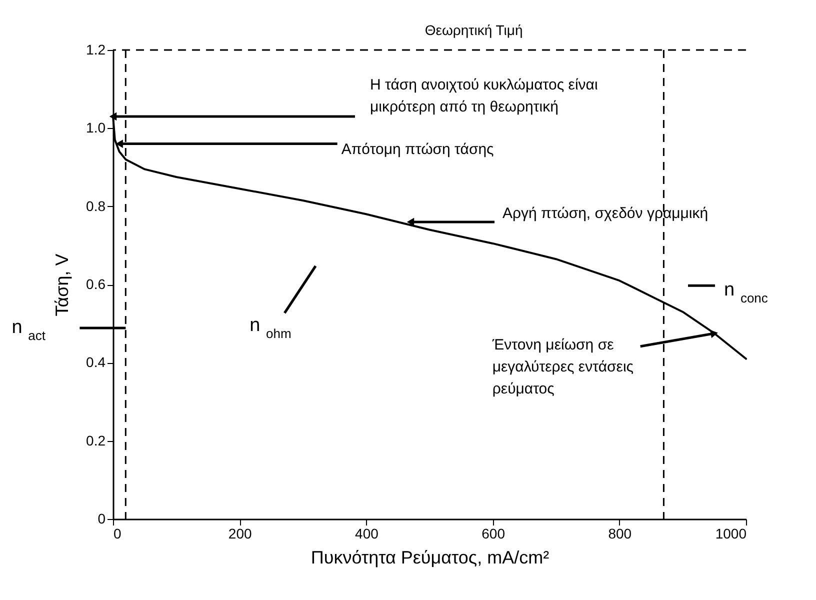 The width and height of the screenshot is (816, 600). Describe the element at coordinates (62, 285) in the screenshot. I see `y-axis-title: Τάση, V` at that location.